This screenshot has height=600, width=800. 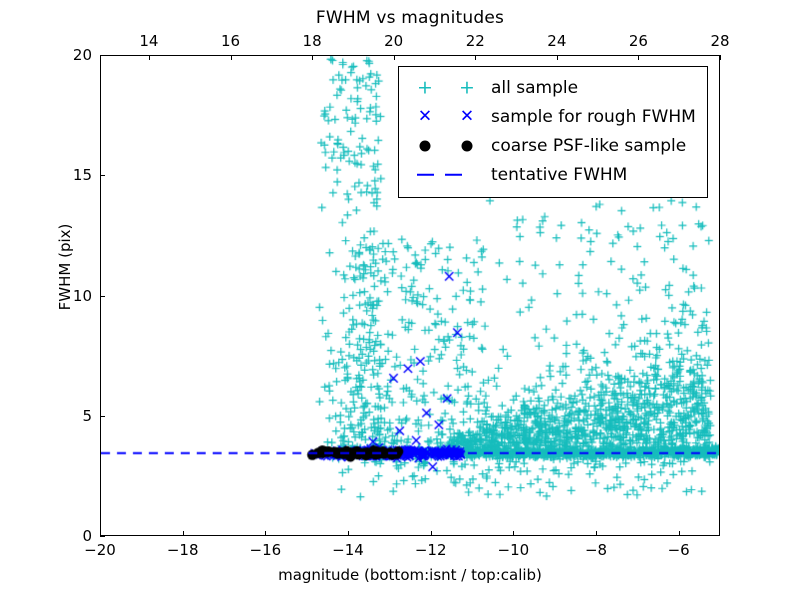 What do you see at coordinates (149, 41) in the screenshot?
I see `tick-label: 14` at bounding box center [149, 41].